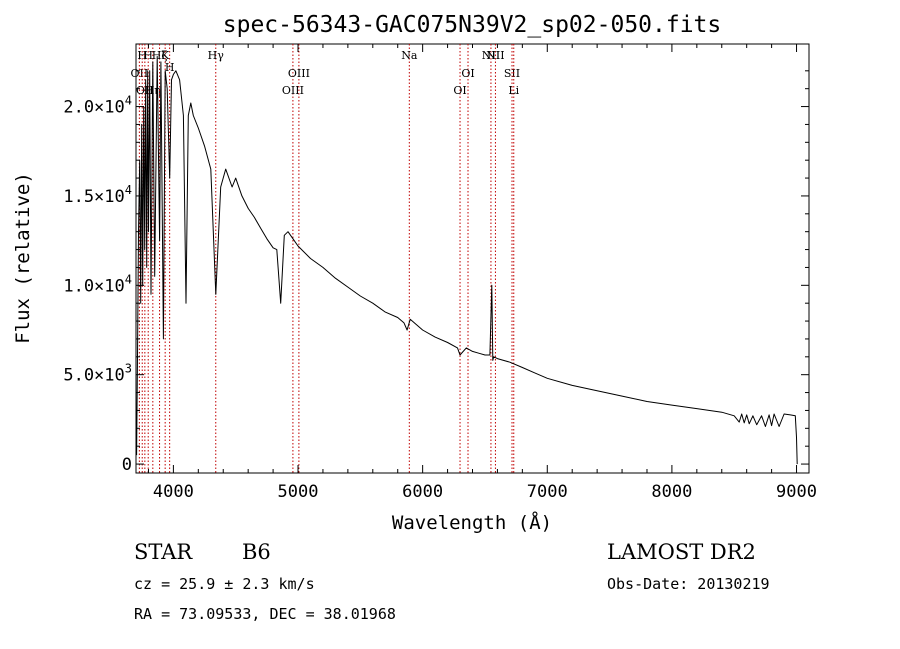  Describe the element at coordinates (512, 73) in the screenshot. I see `line-marker-label: SII` at that location.